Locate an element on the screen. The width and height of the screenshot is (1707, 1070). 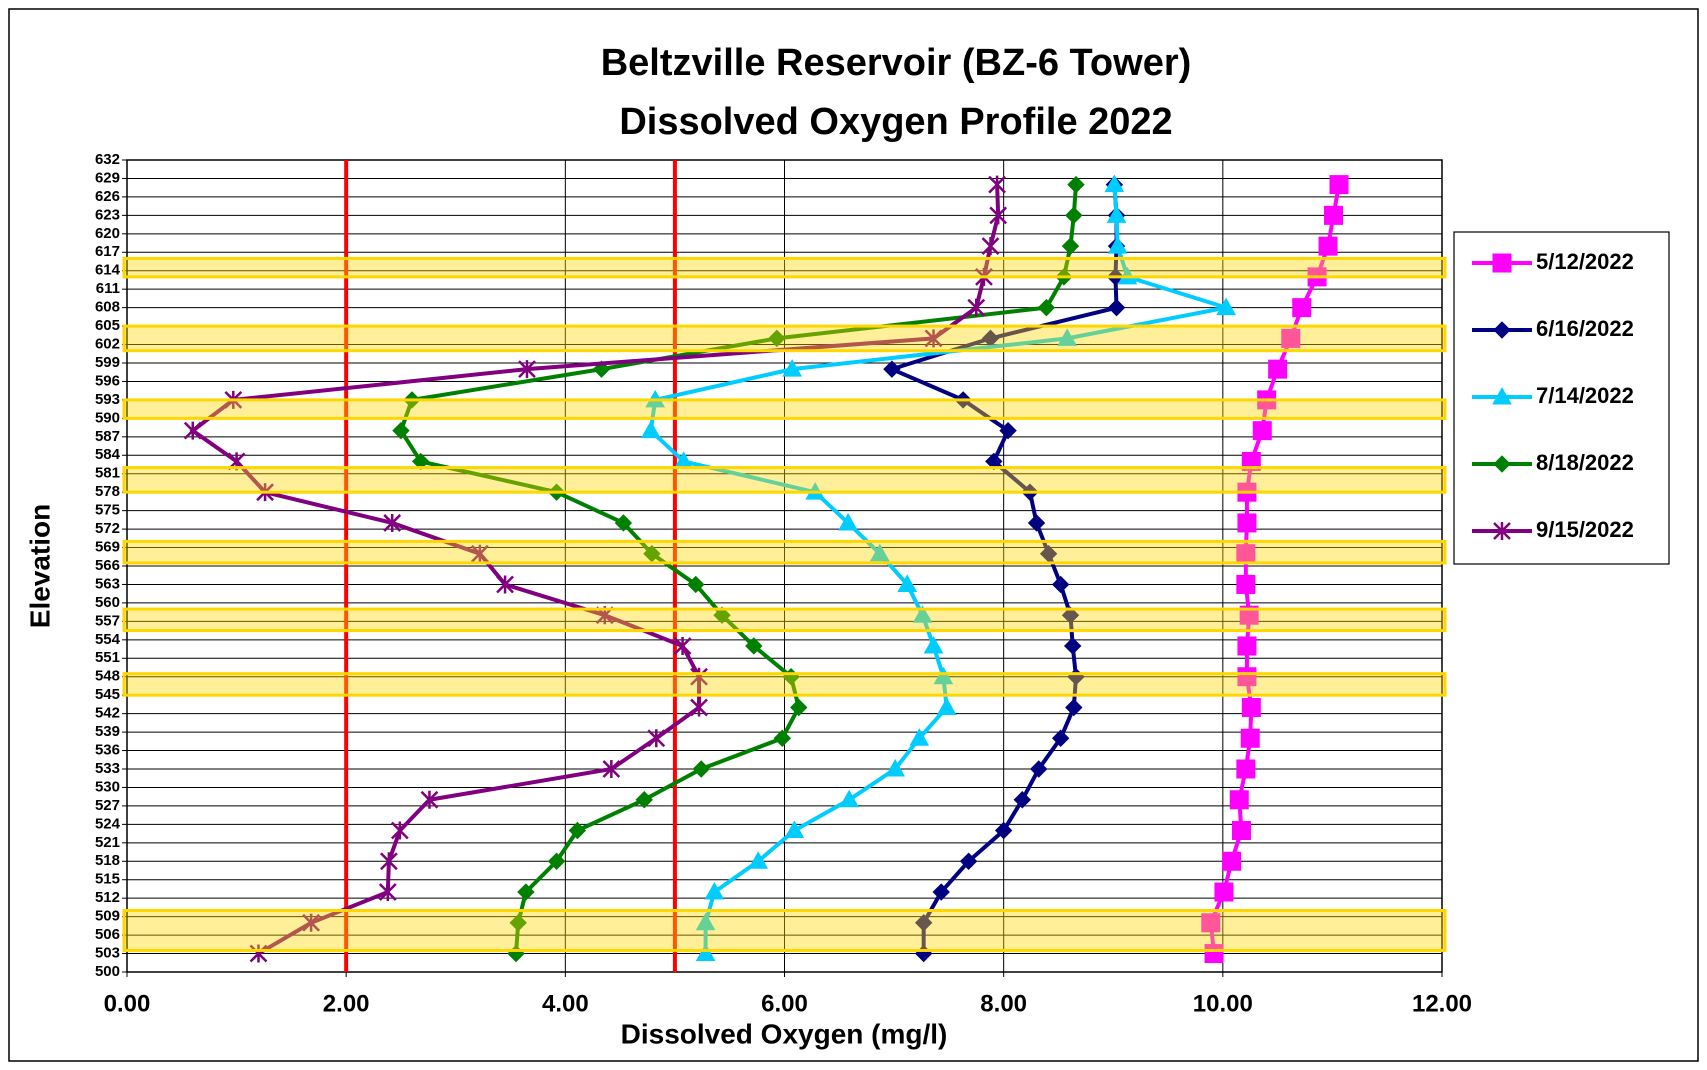
y-tick-label: 596 is located at coordinates (107, 380).